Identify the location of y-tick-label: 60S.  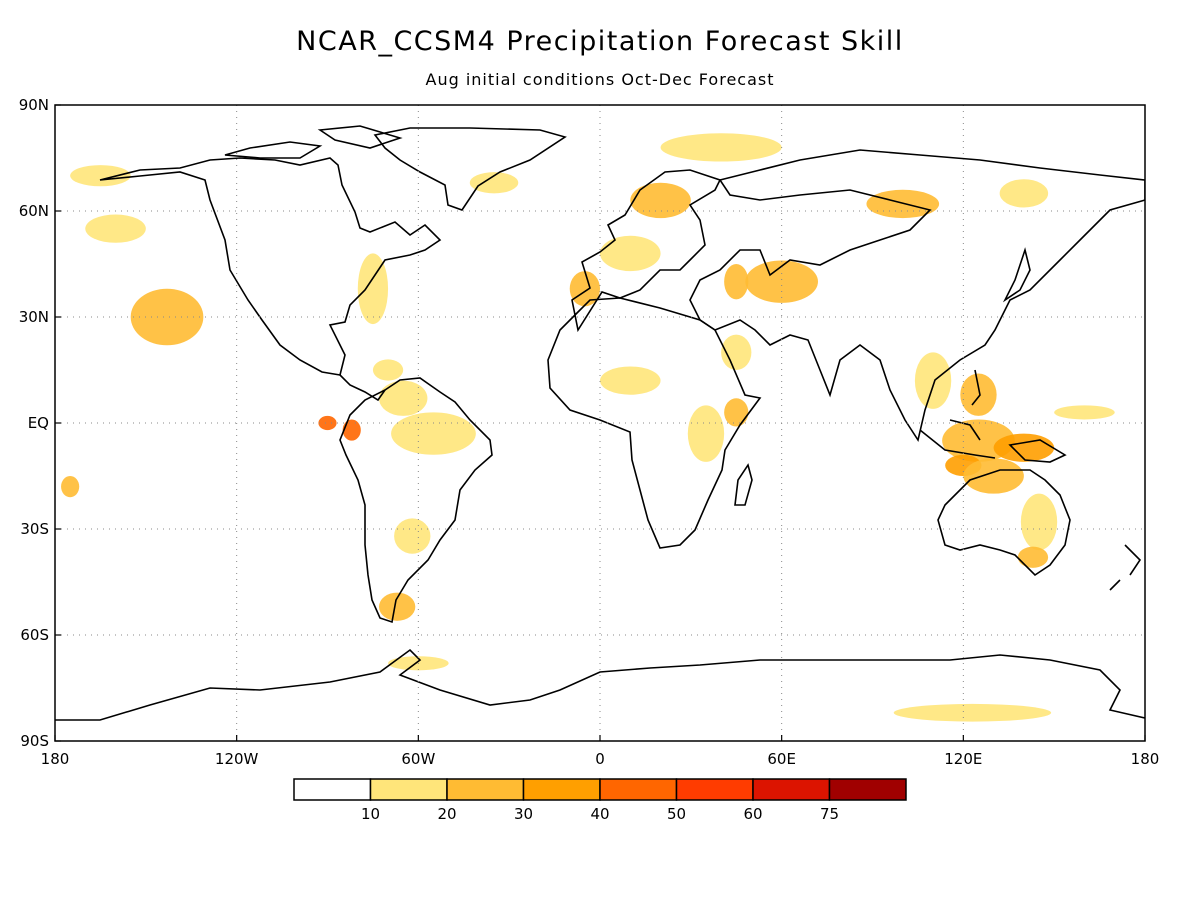
(34, 635).